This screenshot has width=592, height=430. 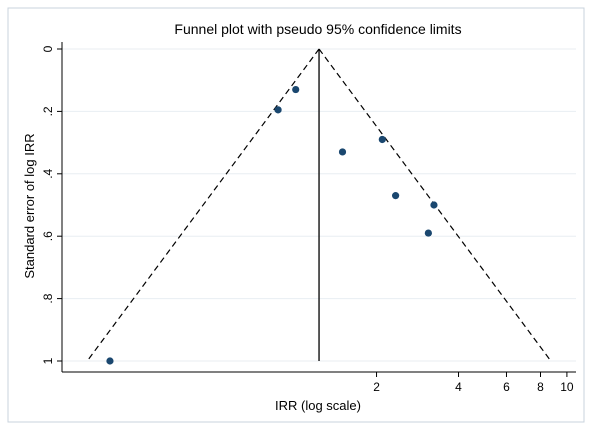 I want to click on x-axis-title: IRR (log scale), so click(x=318, y=405).